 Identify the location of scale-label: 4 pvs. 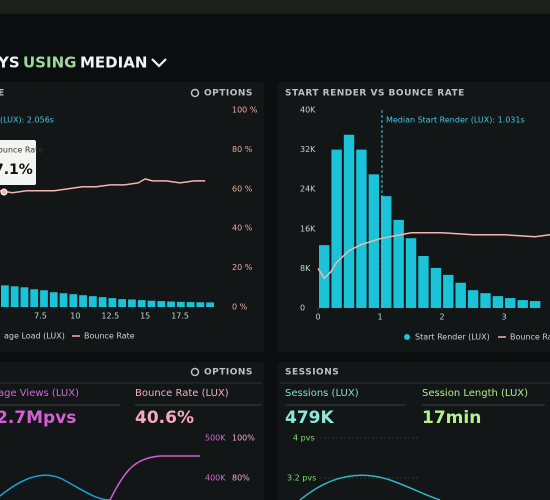
(304, 438).